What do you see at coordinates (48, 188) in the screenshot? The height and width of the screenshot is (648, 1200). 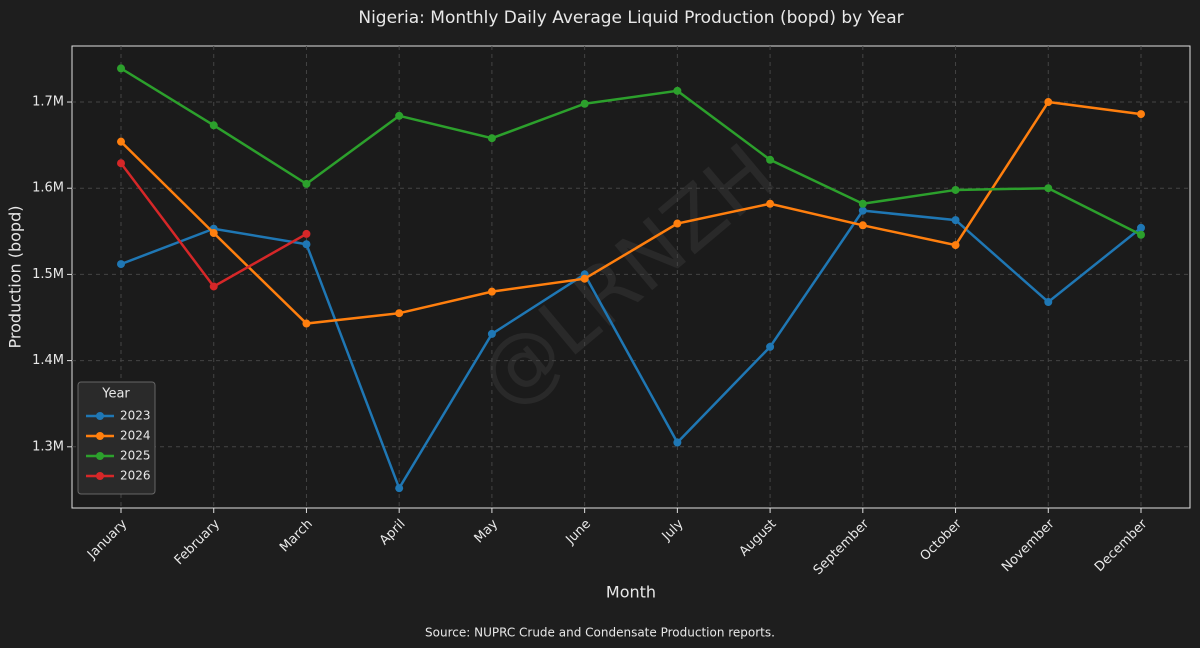 I see `y-tick-label: 1.6M` at bounding box center [48, 188].